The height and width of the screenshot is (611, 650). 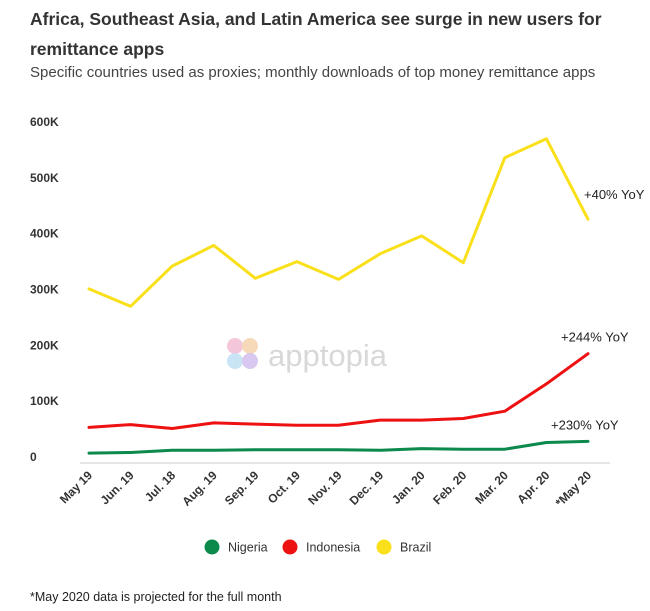 I want to click on legend-label-brazil: Brazil, so click(x=415, y=548).